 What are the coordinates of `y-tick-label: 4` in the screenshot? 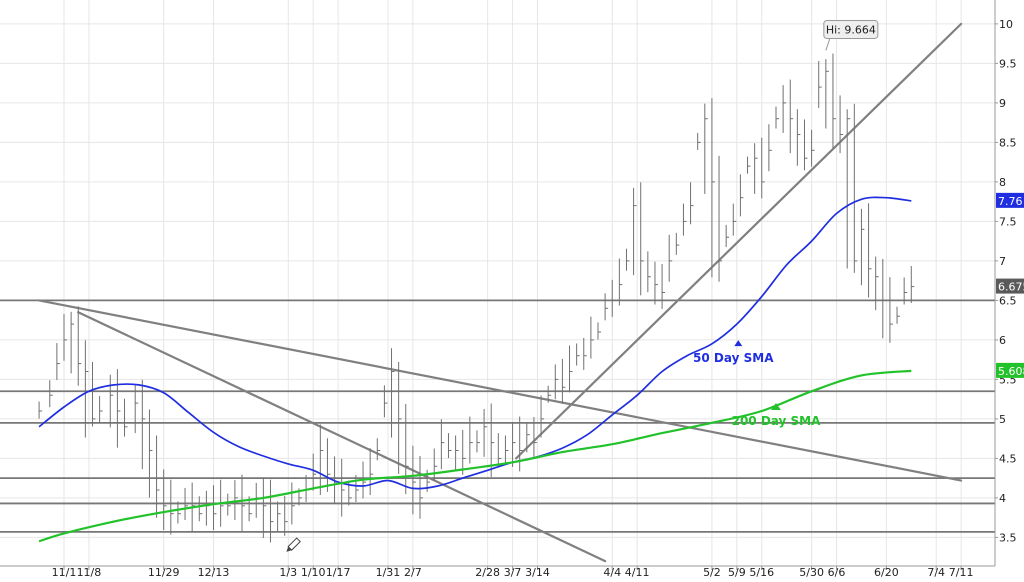 It's located at (1002, 498).